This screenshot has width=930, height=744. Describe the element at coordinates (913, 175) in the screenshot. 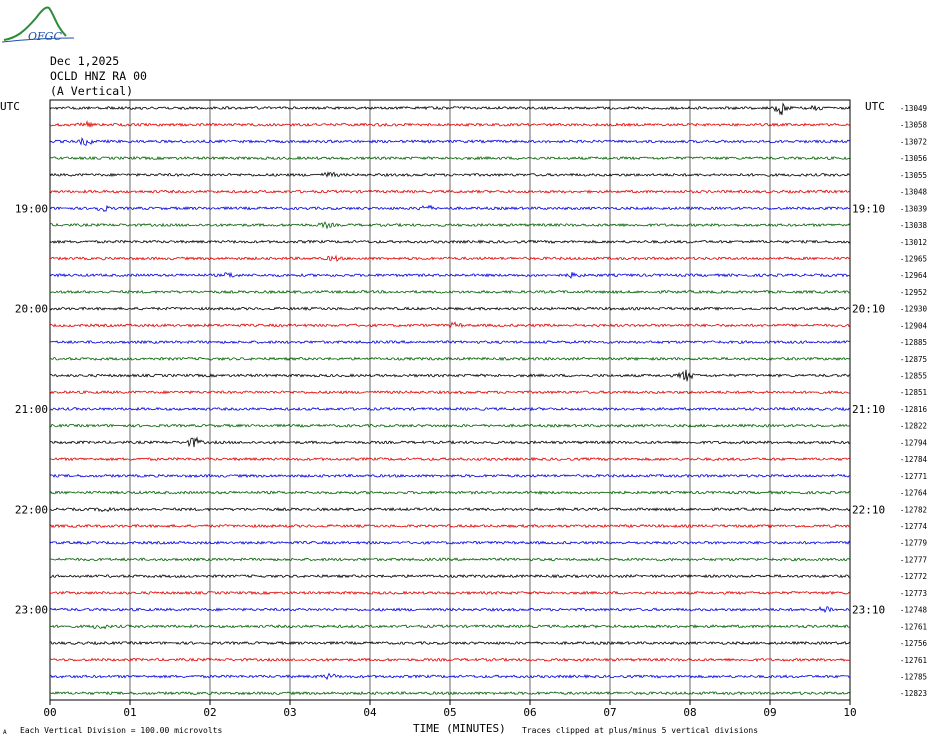

I see `trace-offset-label: -13055` at that location.